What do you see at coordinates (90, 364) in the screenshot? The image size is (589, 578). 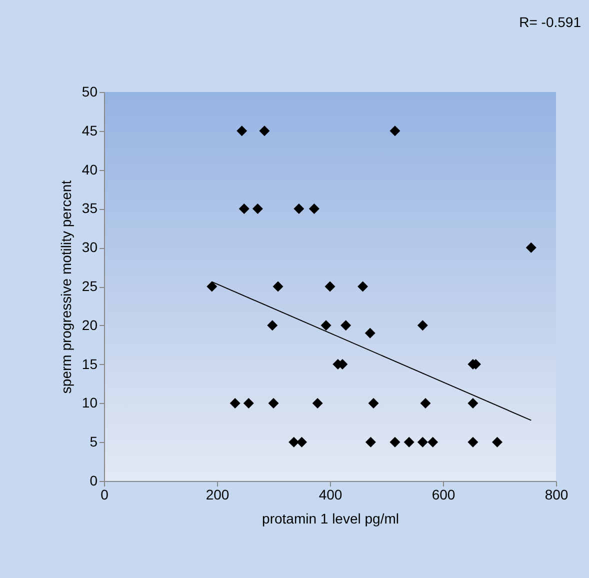 I see `y-tick-label: 15` at bounding box center [90, 364].